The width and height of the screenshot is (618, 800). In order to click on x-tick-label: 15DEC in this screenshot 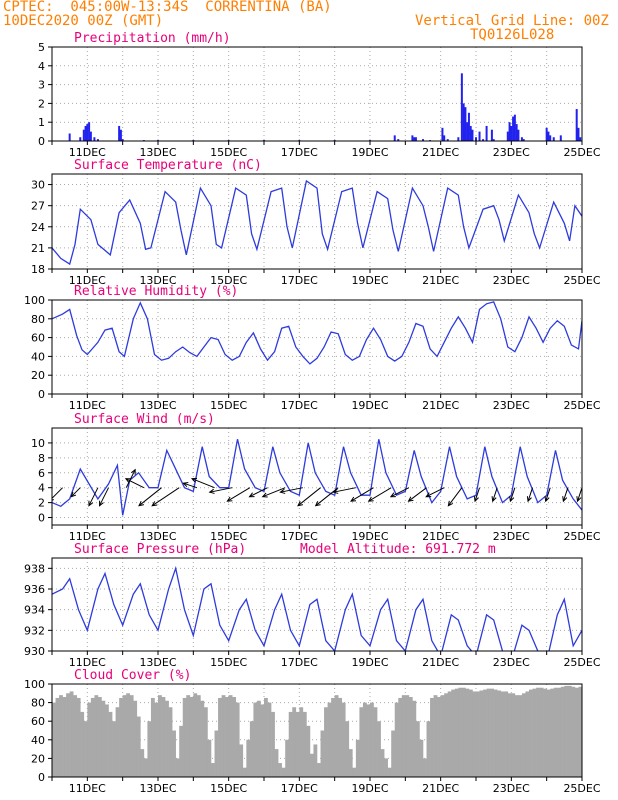, I will do `click(228, 280)`.